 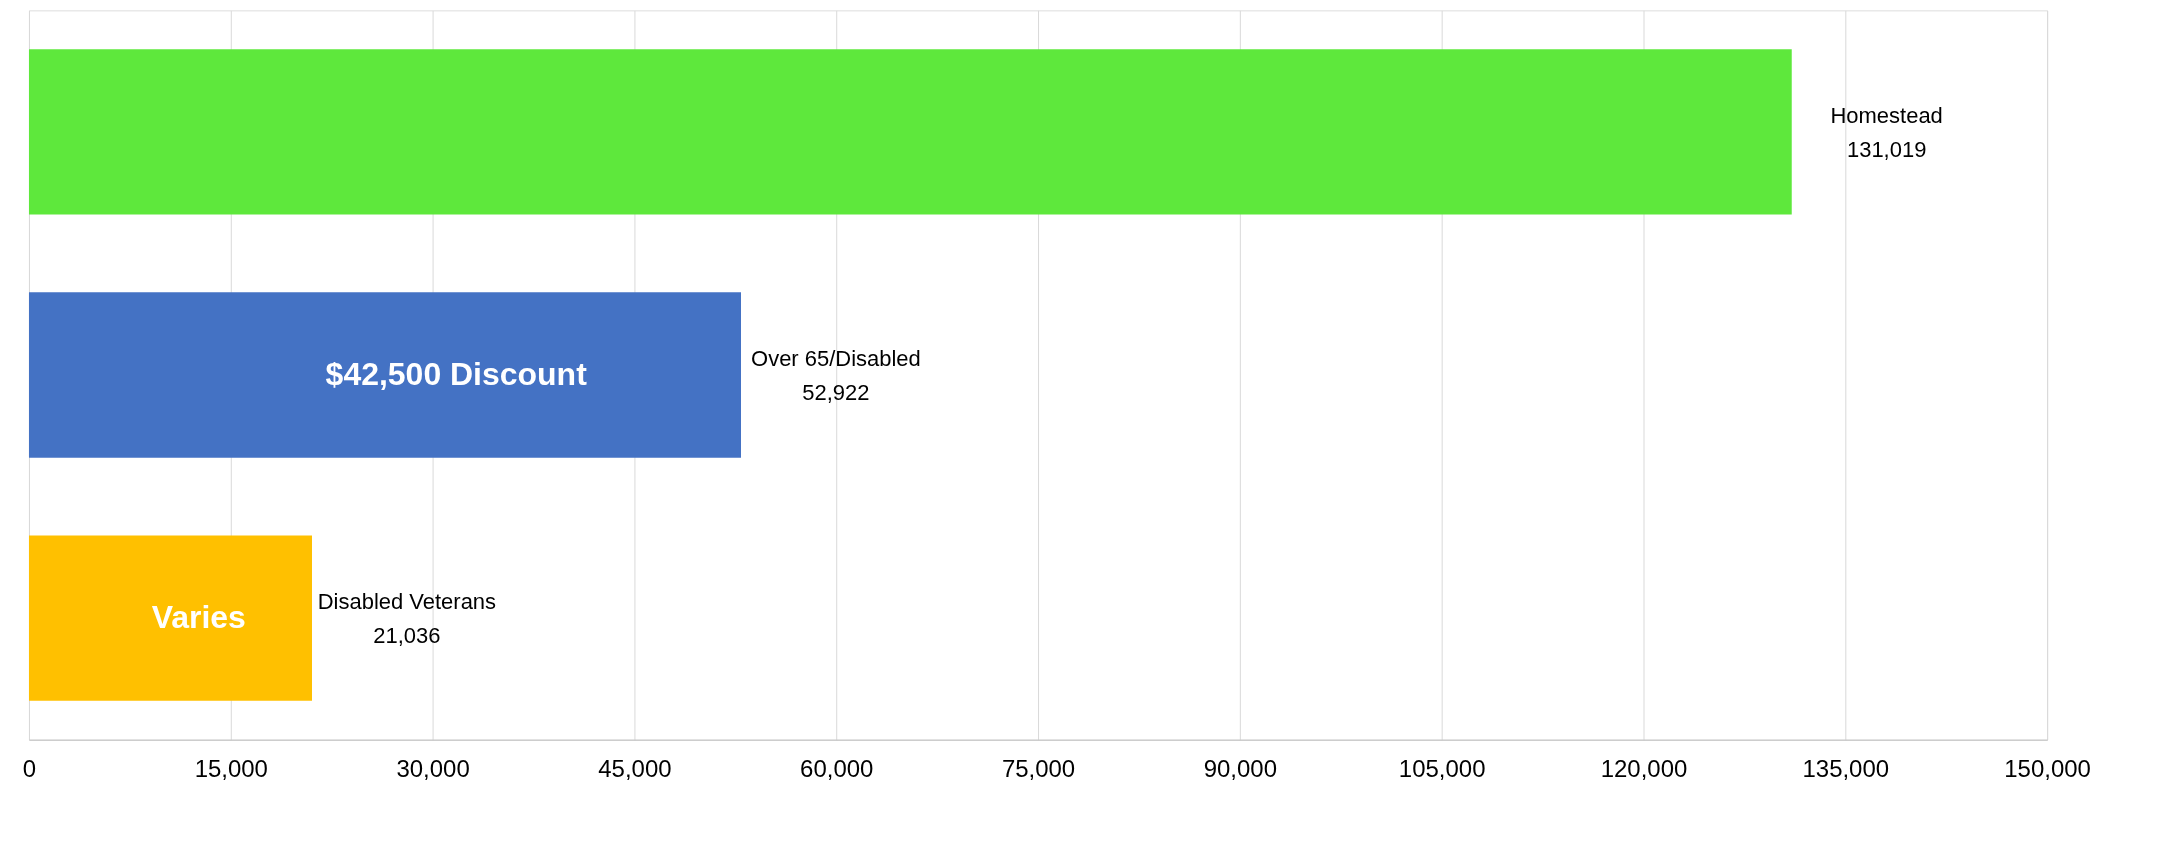 What do you see at coordinates (456, 374) in the screenshot?
I see `annotation: $42,500 Discount` at bounding box center [456, 374].